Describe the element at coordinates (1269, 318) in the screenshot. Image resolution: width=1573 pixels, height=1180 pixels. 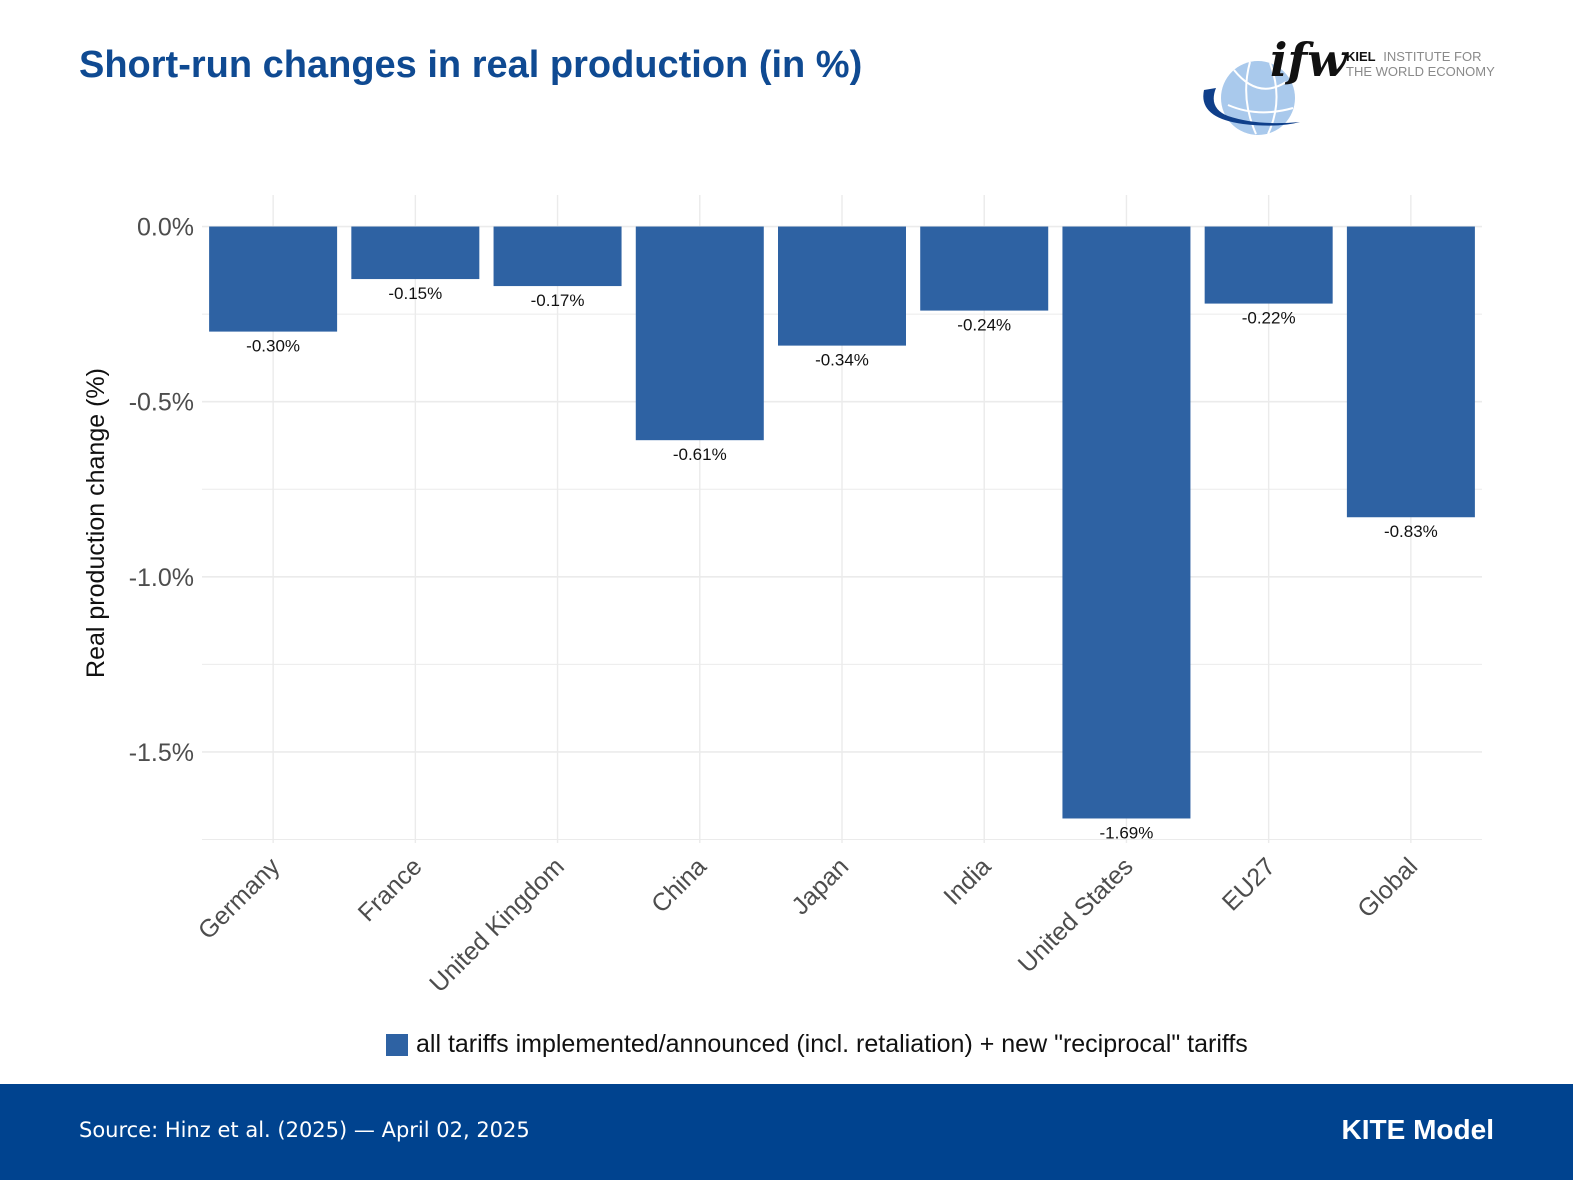
I see `data-label: -0.22%` at that location.